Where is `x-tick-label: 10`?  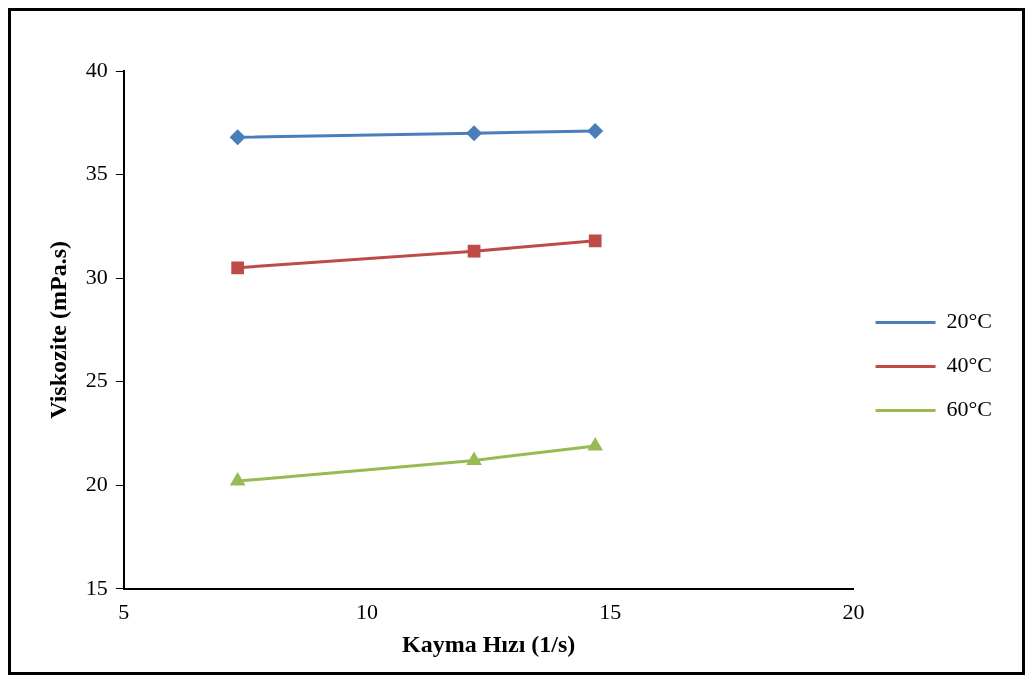
x-tick-label: 10 is located at coordinates (367, 611).